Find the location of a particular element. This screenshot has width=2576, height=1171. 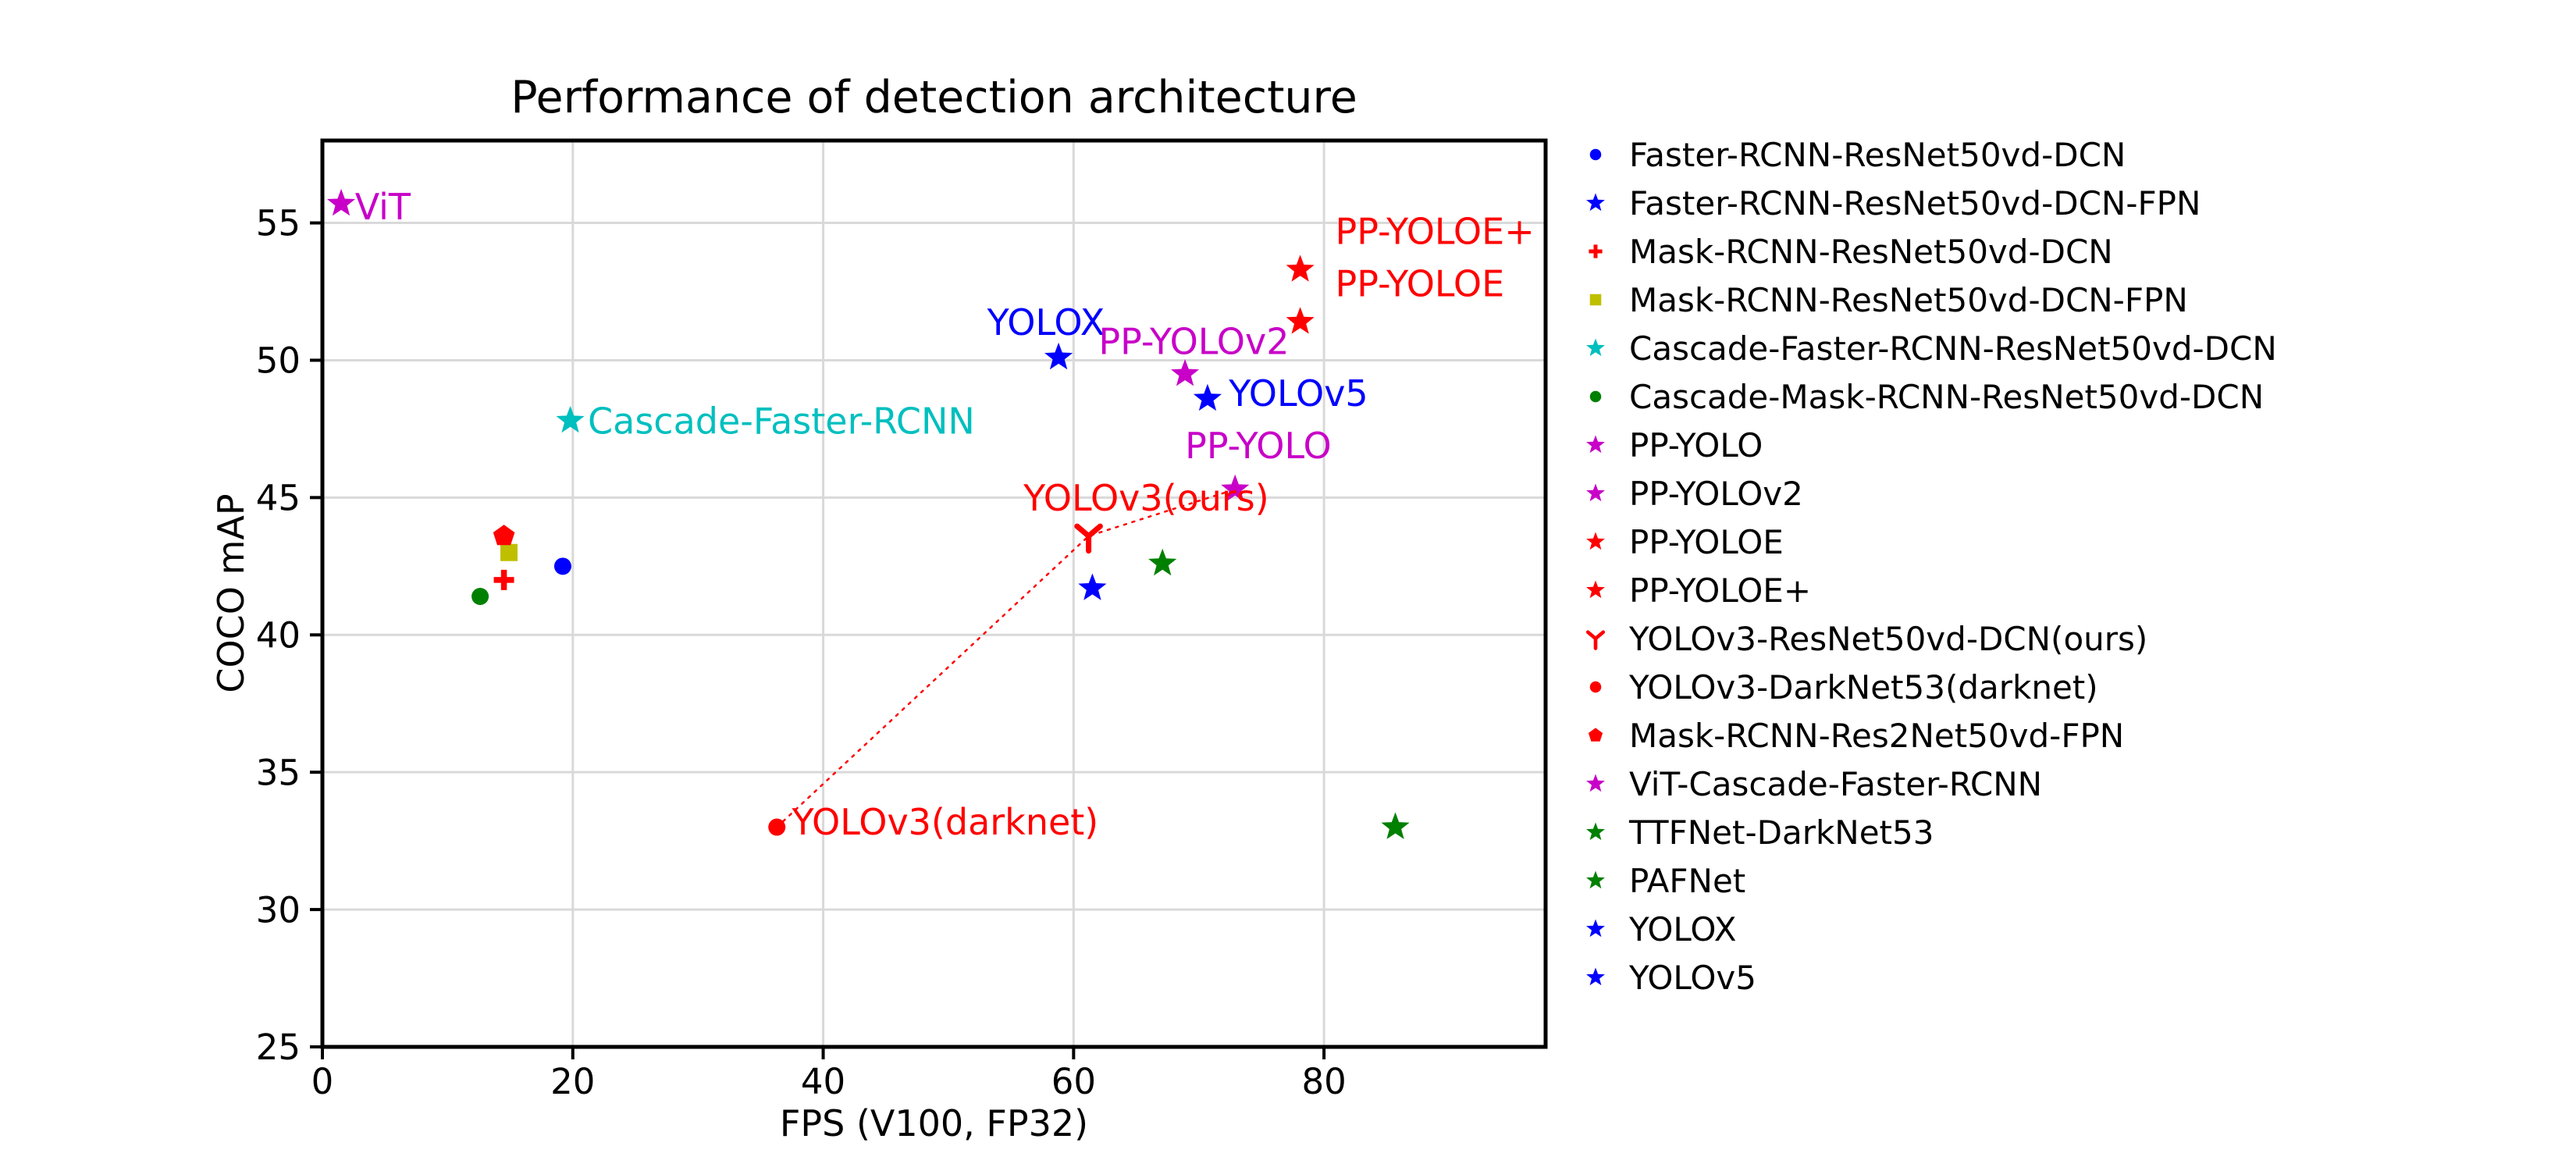

legend-marker-square-icon is located at coordinates (1595, 300).